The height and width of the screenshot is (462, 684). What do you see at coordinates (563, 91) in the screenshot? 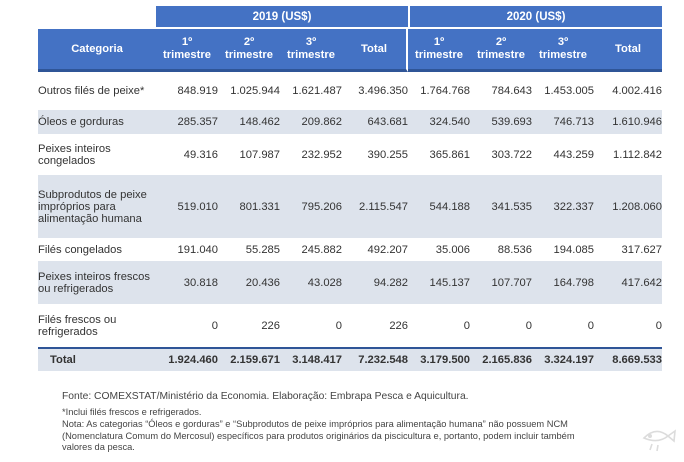
I see `value-cell: 1.453.005` at bounding box center [563, 91].